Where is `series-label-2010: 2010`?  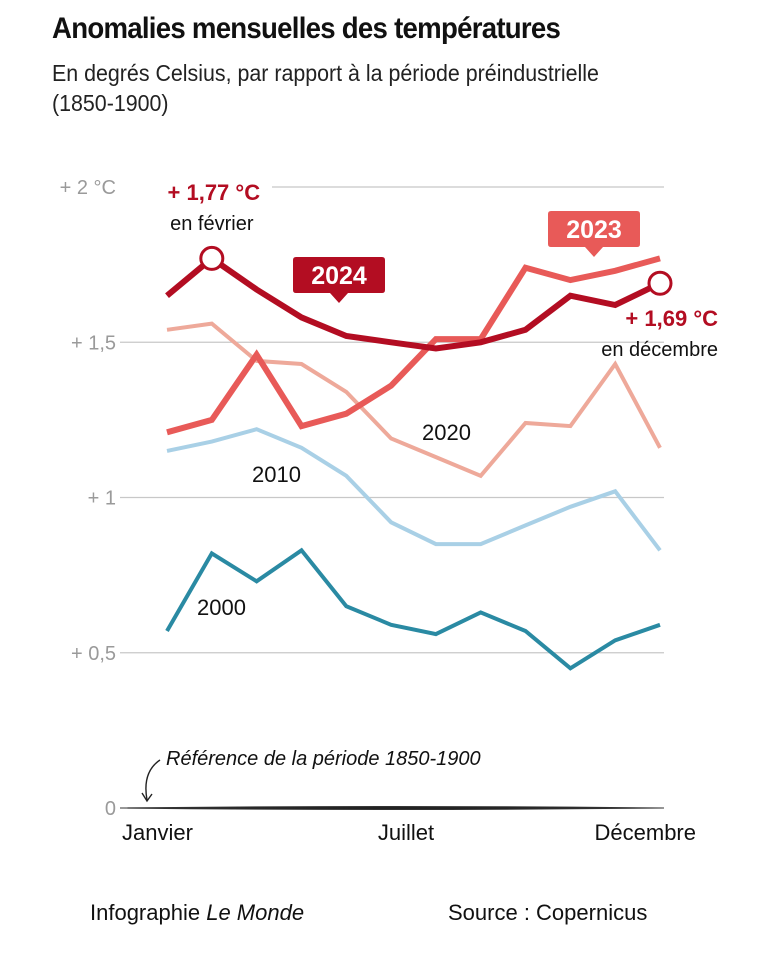 series-label-2010: 2010 is located at coordinates (276, 474).